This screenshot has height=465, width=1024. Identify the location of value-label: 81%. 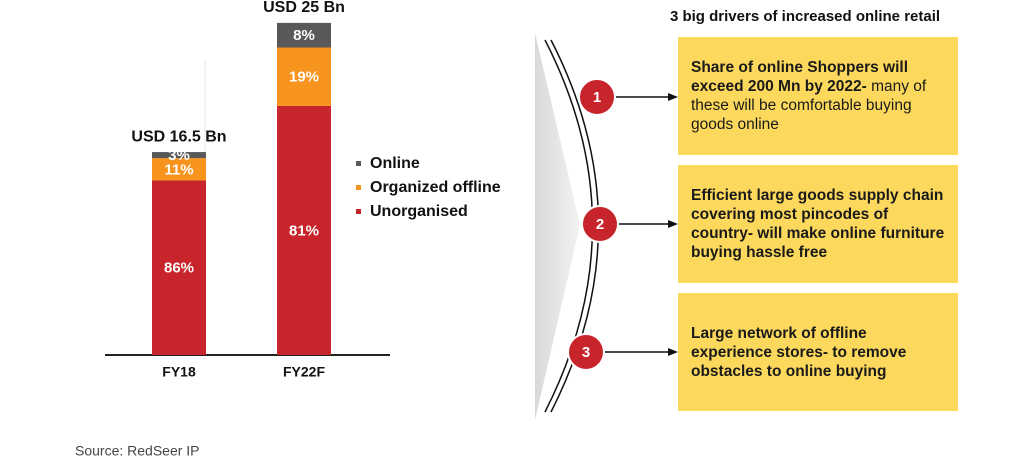
(304, 230).